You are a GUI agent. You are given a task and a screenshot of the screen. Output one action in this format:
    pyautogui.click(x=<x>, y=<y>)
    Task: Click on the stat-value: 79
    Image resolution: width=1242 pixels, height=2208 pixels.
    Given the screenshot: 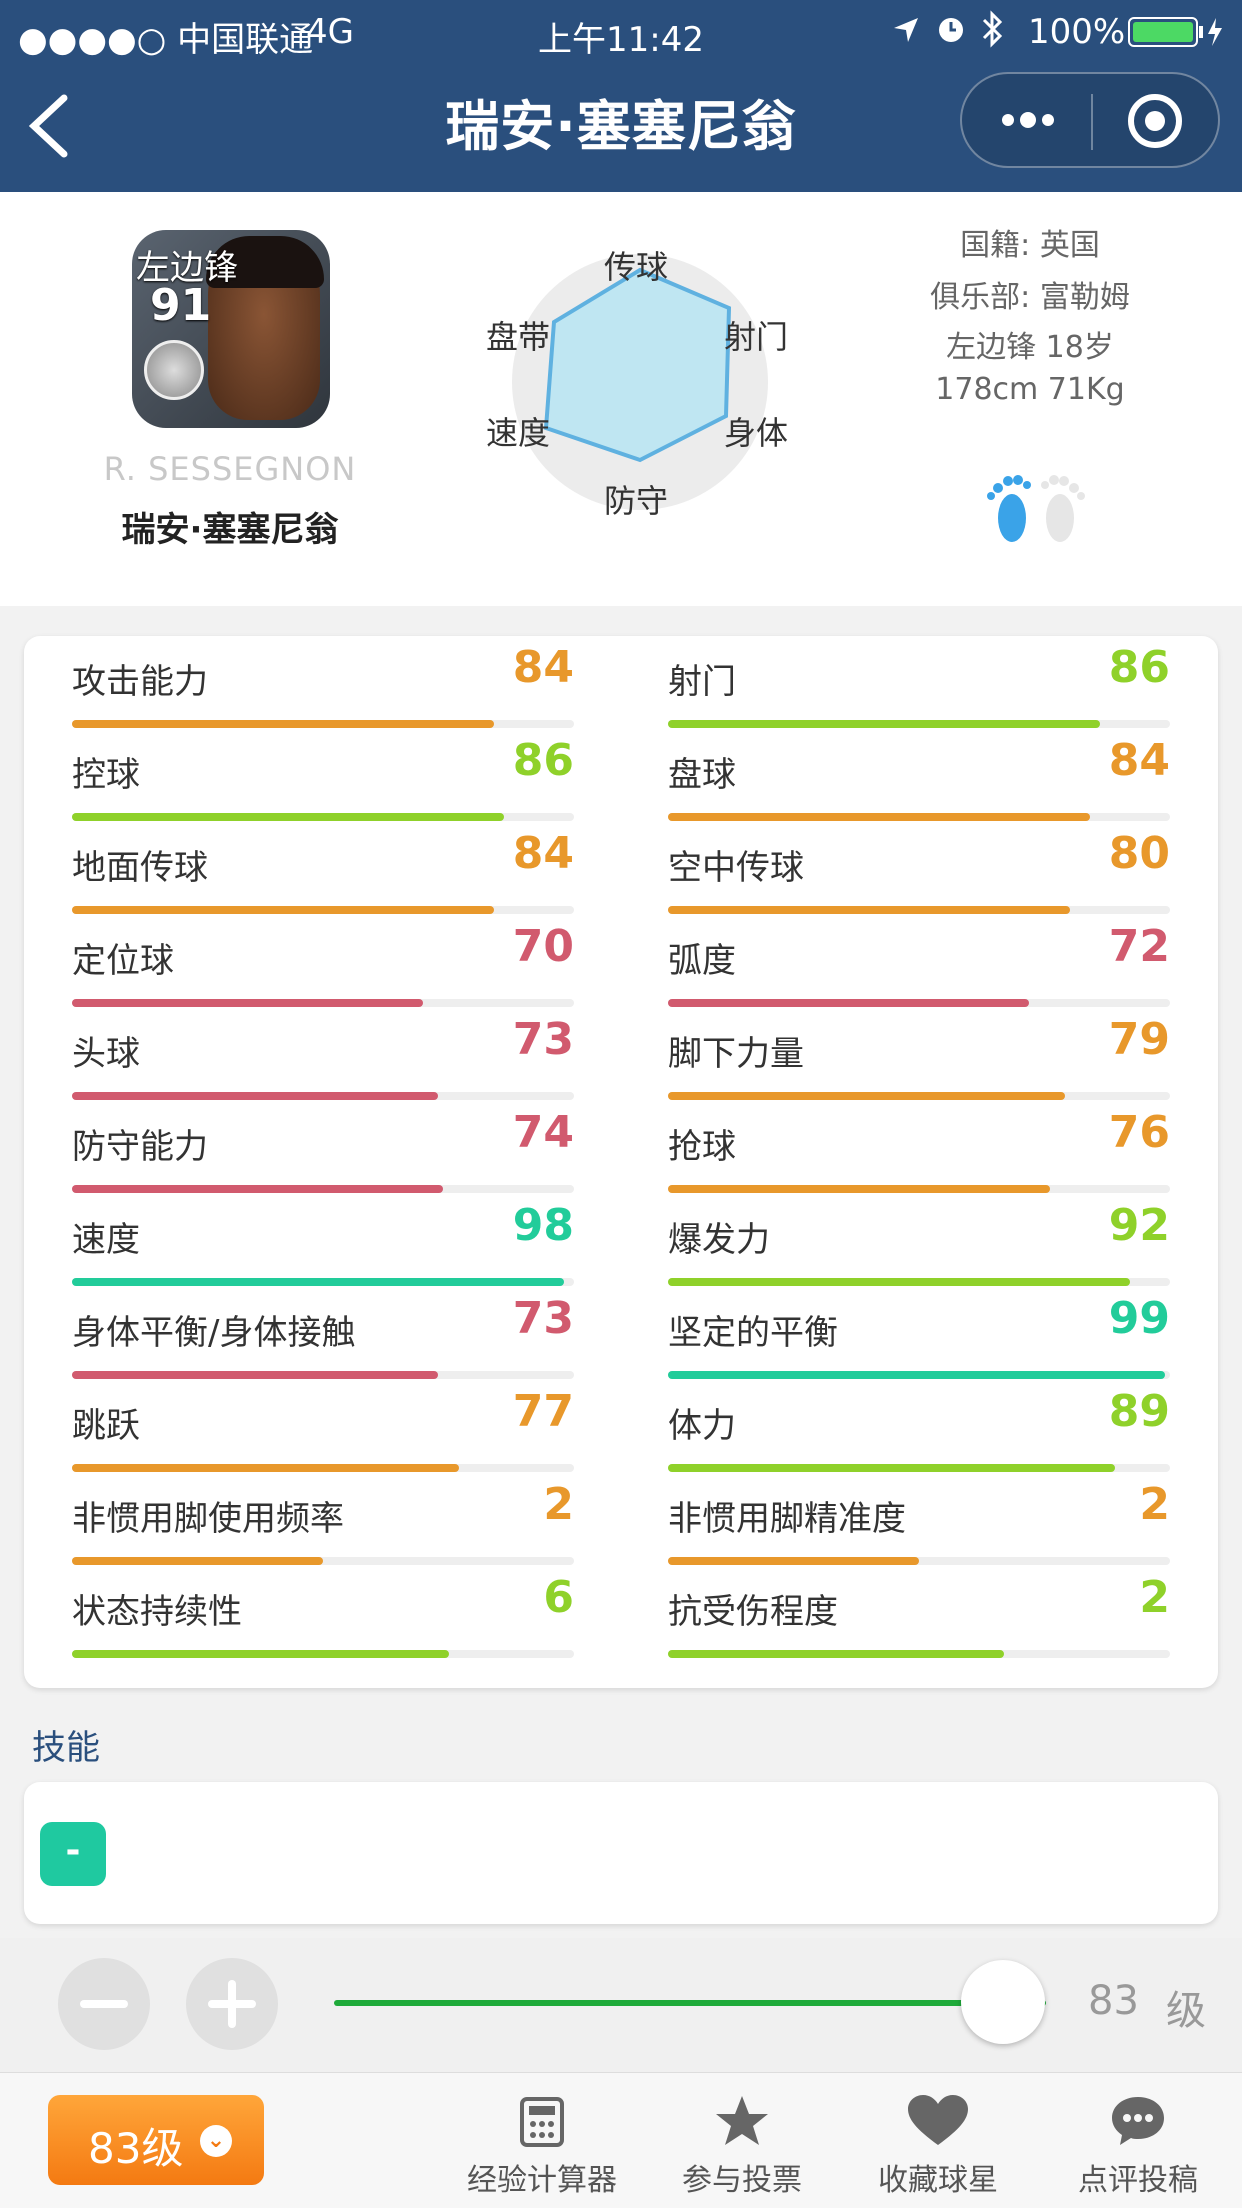 What is the action you would take?
    pyautogui.click(x=1139, y=1039)
    